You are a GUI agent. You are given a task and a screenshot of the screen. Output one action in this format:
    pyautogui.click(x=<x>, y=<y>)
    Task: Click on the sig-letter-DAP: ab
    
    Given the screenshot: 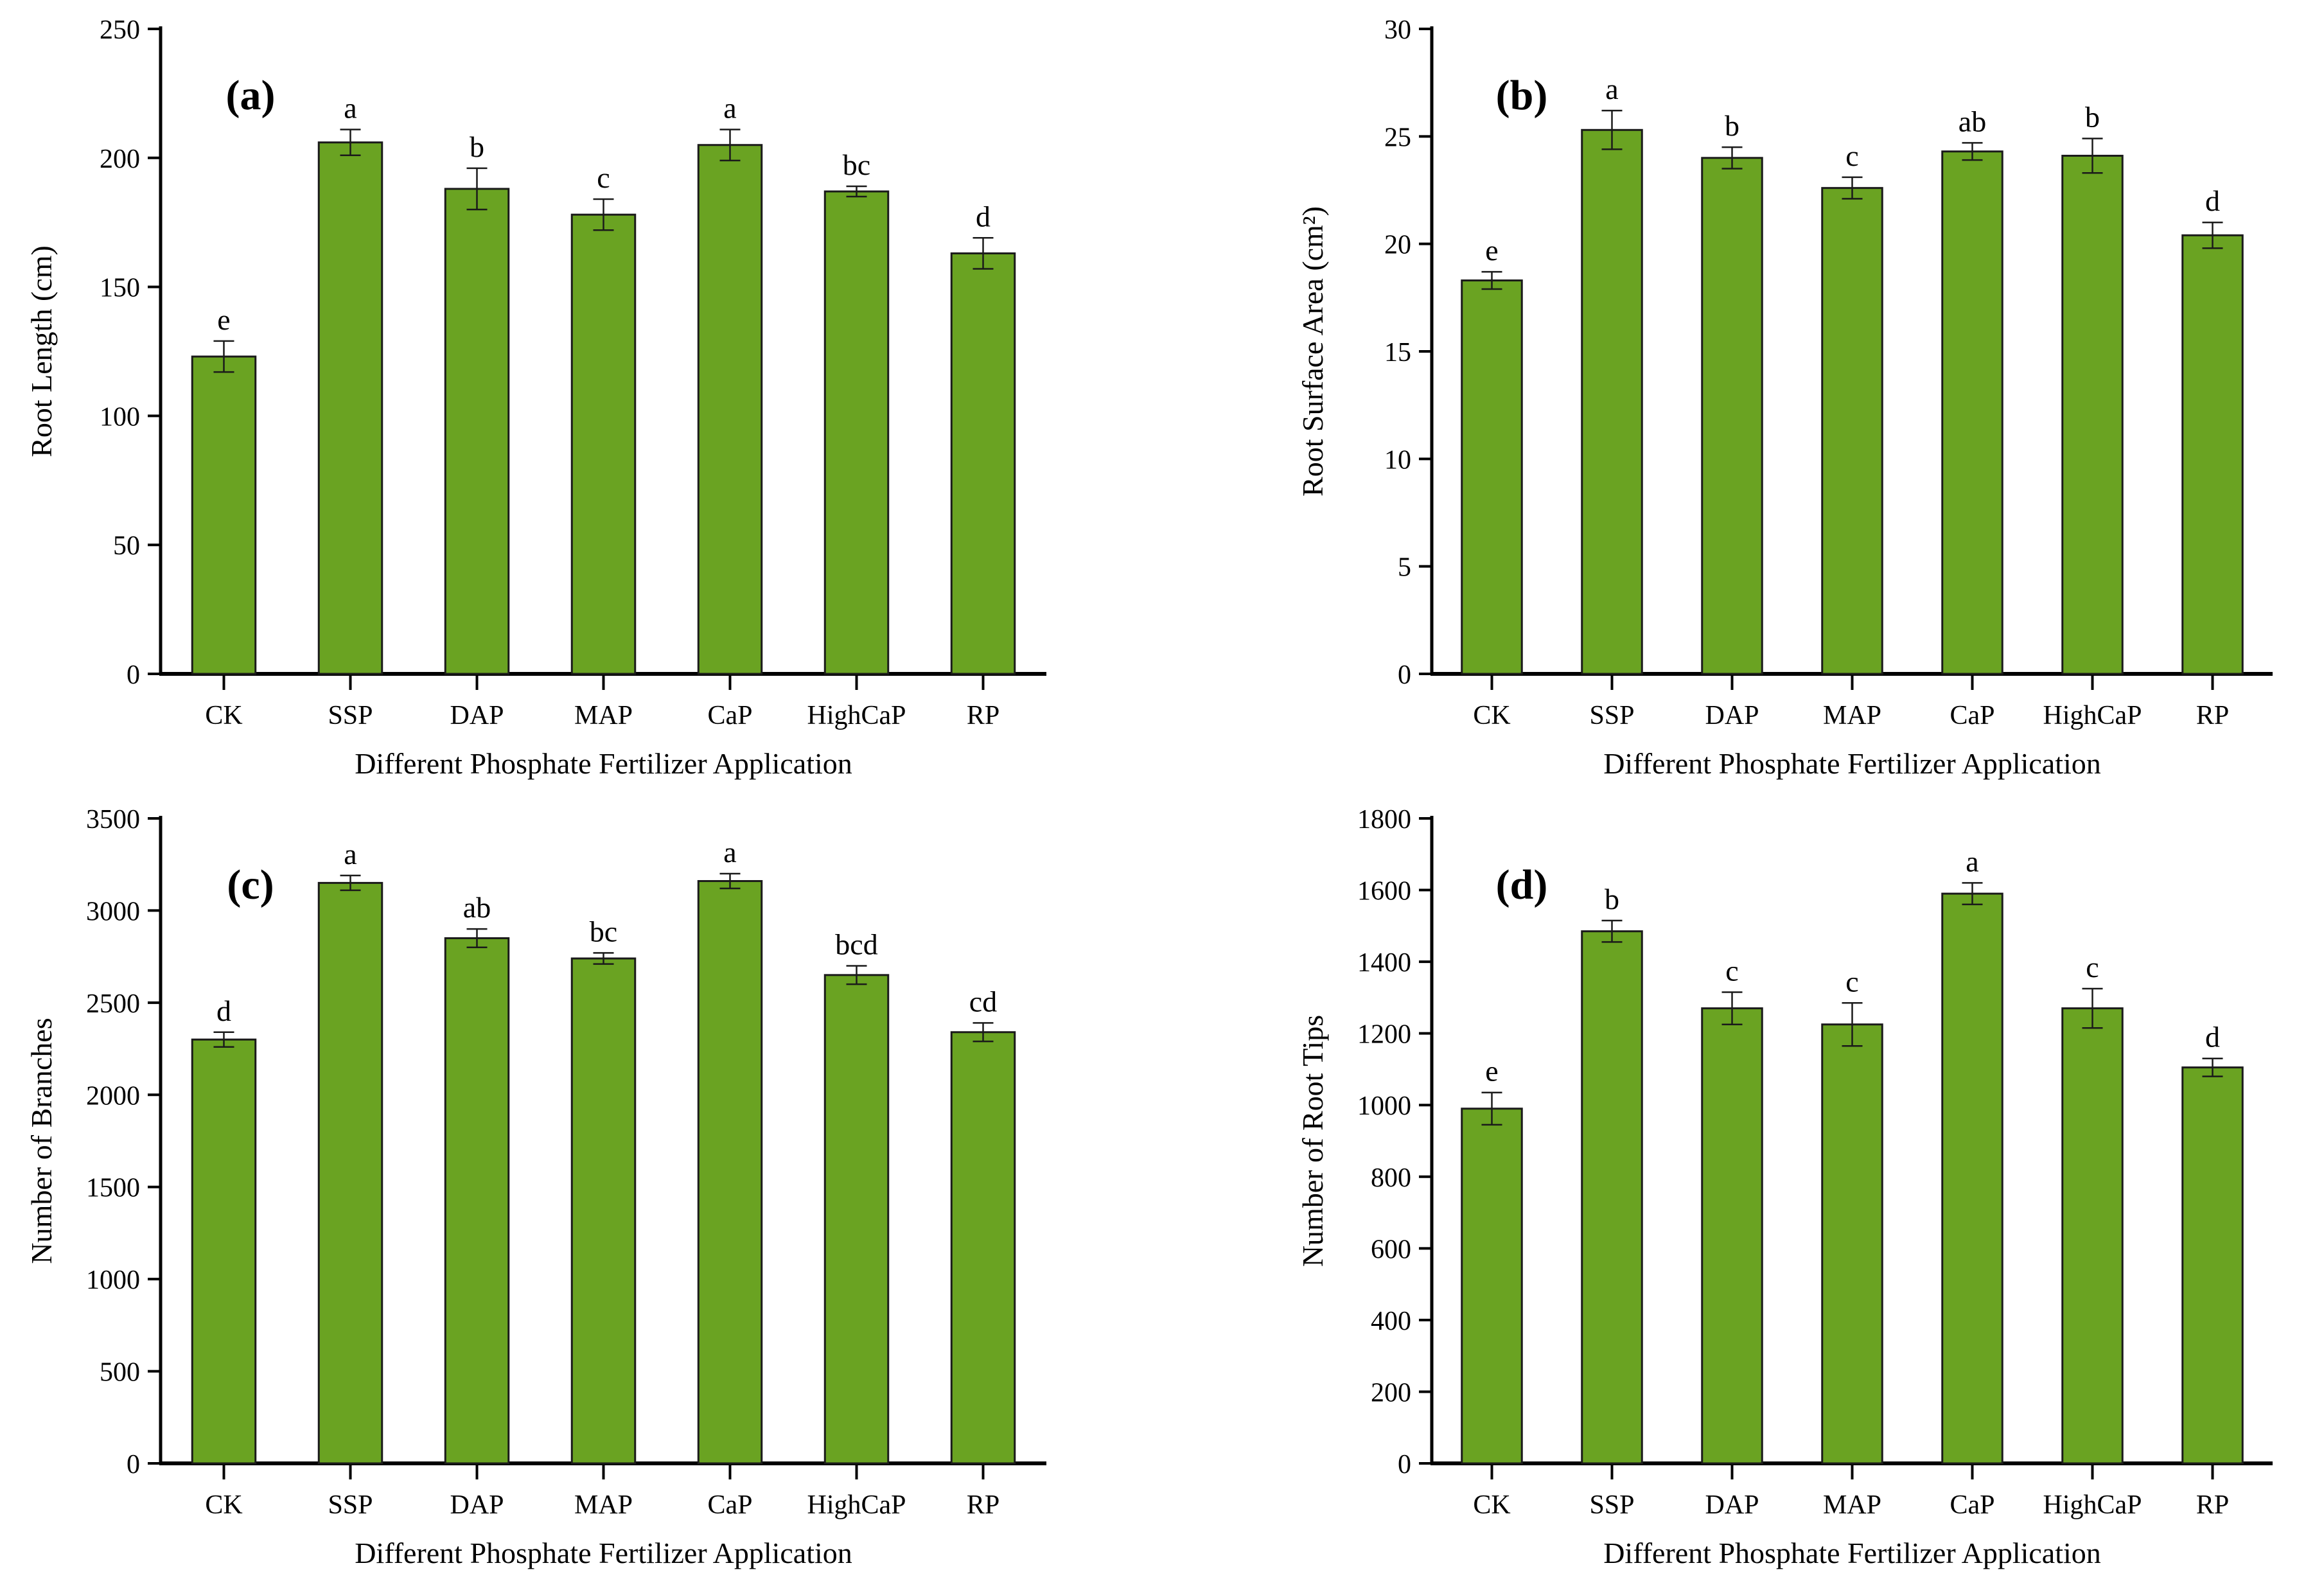 What is the action you would take?
    pyautogui.click(x=477, y=908)
    